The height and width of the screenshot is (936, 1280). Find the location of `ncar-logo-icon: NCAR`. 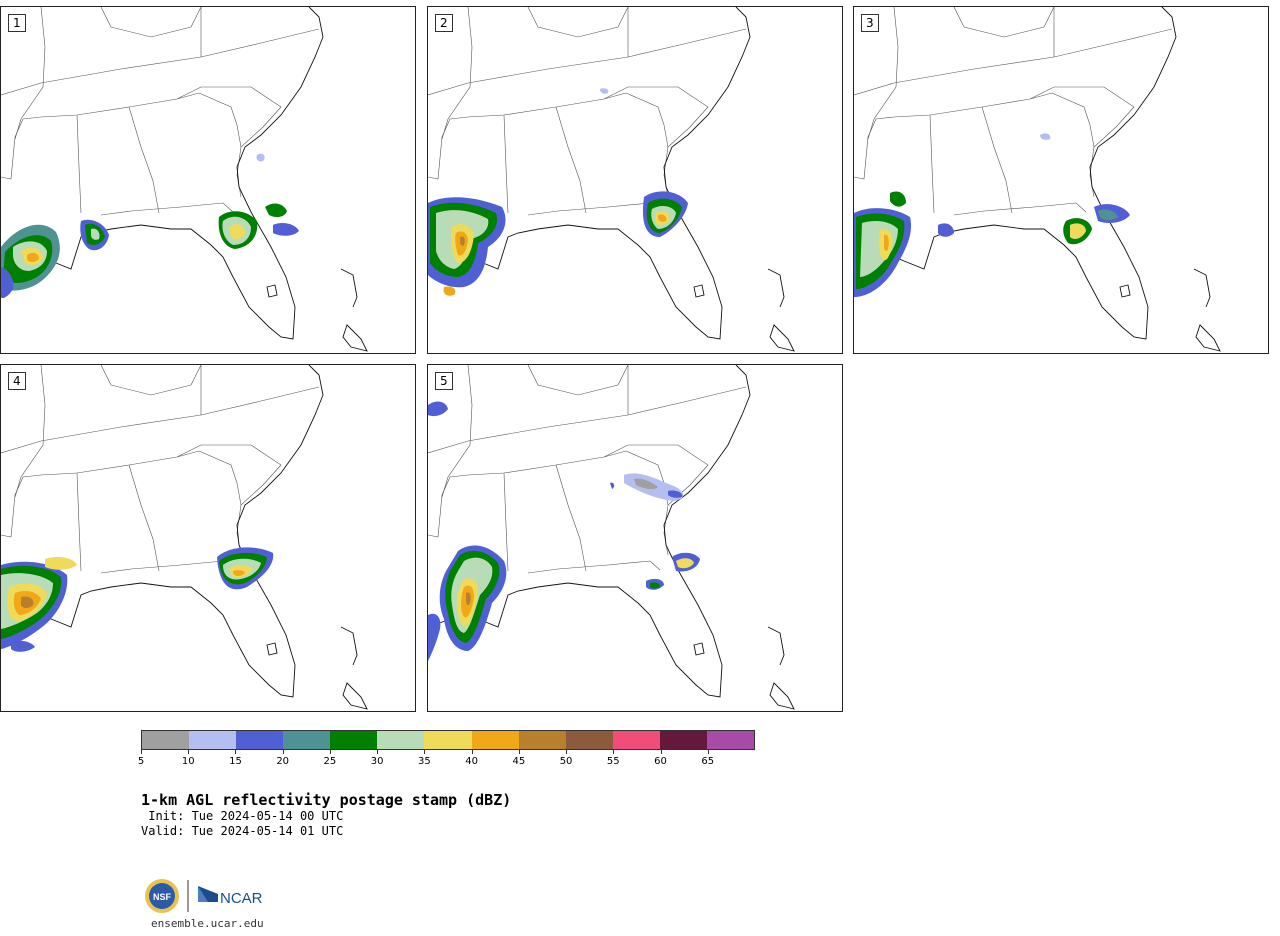

ncar-logo-icon: NCAR is located at coordinates (230, 896).